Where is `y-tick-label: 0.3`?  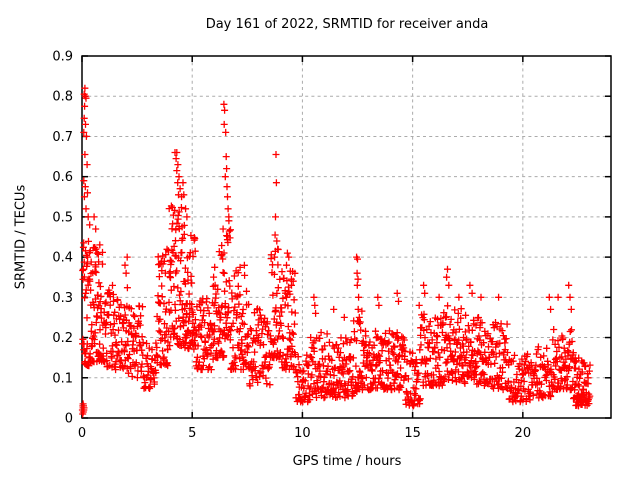
y-tick-label: 0.3 is located at coordinates (62, 298).